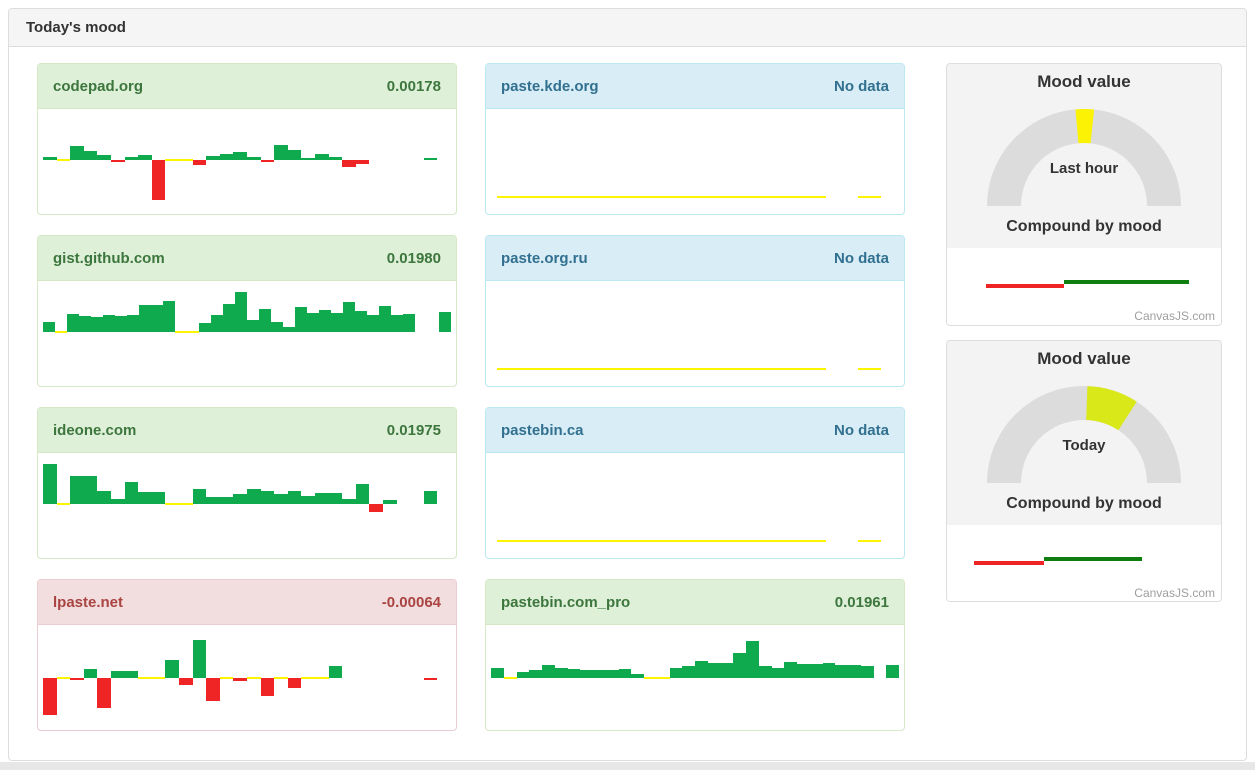 The width and height of the screenshot is (1255, 770). I want to click on gauge-section: Mood value Last hour Compound by mood, so click(1084, 156).